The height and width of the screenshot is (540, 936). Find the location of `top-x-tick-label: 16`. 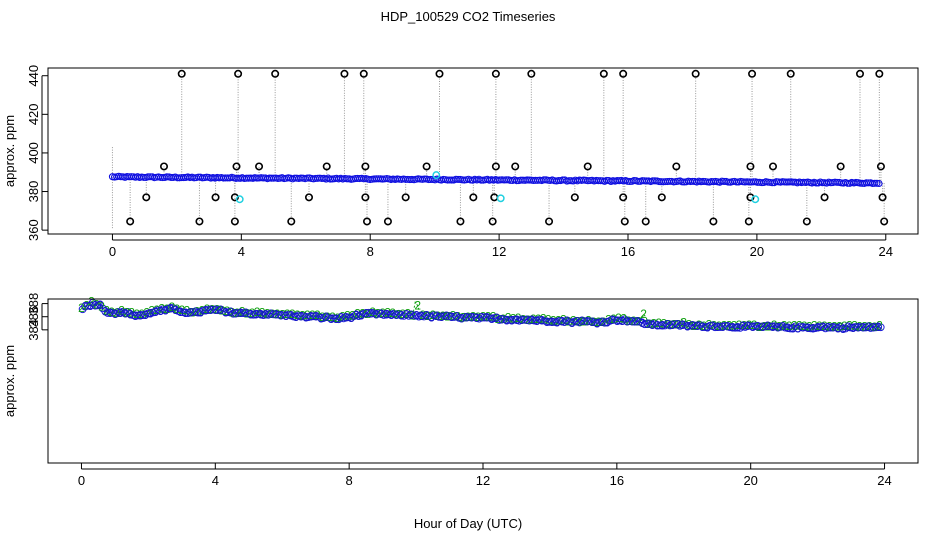

top-x-tick-label: 16 is located at coordinates (628, 251).